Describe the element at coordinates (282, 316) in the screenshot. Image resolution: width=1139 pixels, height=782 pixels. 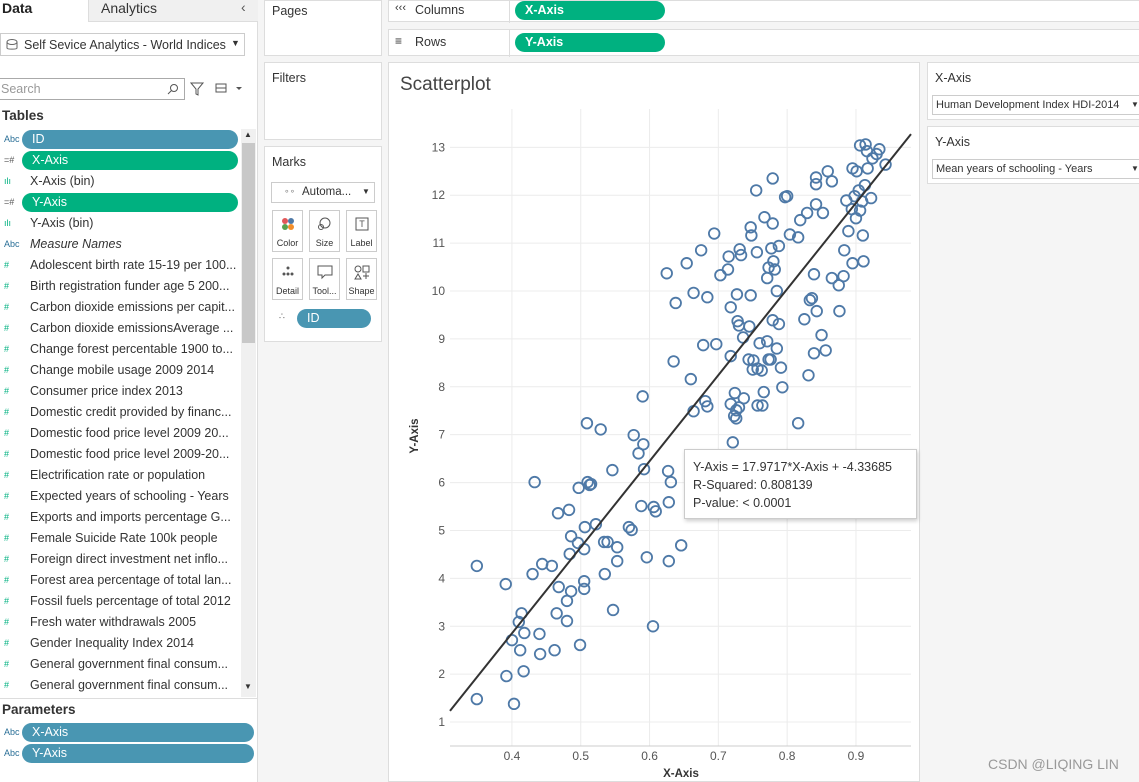
I see `detail-icon: ∴` at that location.